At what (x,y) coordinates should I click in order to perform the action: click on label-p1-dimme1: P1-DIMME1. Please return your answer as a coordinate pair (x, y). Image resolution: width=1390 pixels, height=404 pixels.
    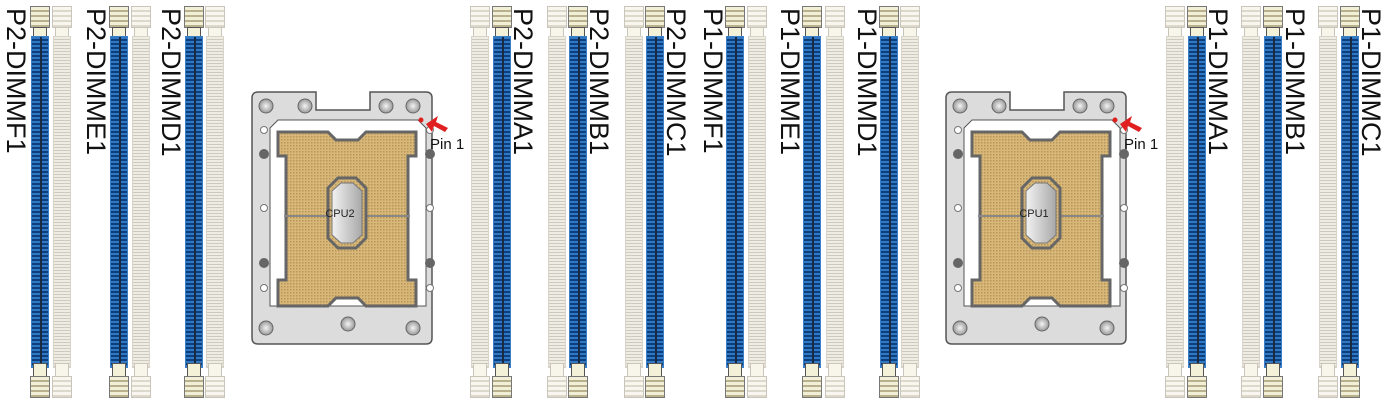
    Looking at the image, I should click on (790, 82).